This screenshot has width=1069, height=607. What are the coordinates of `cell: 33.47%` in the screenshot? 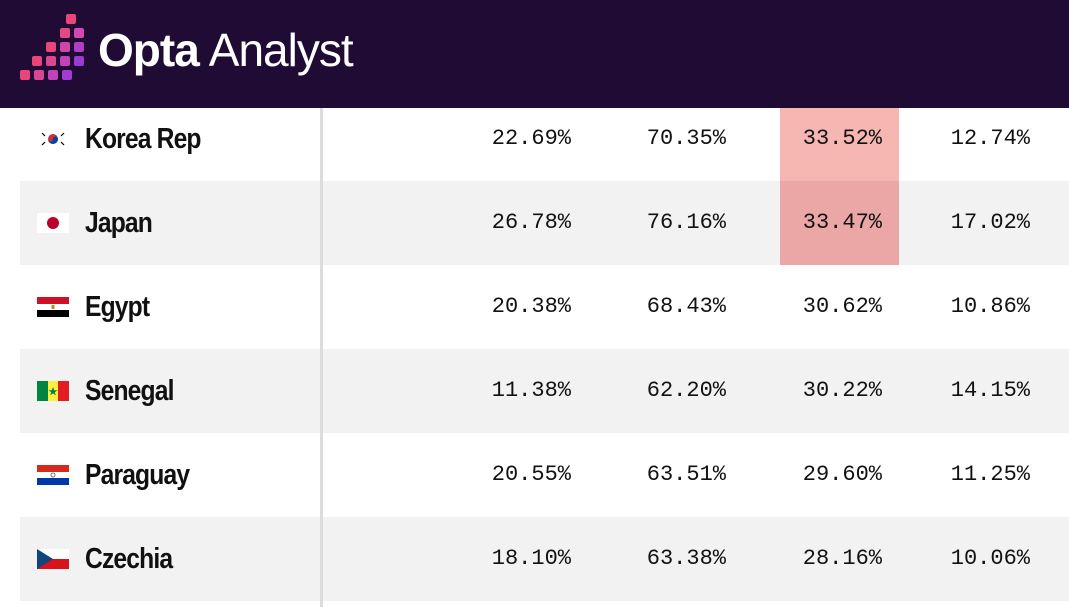 It's located at (842, 222).